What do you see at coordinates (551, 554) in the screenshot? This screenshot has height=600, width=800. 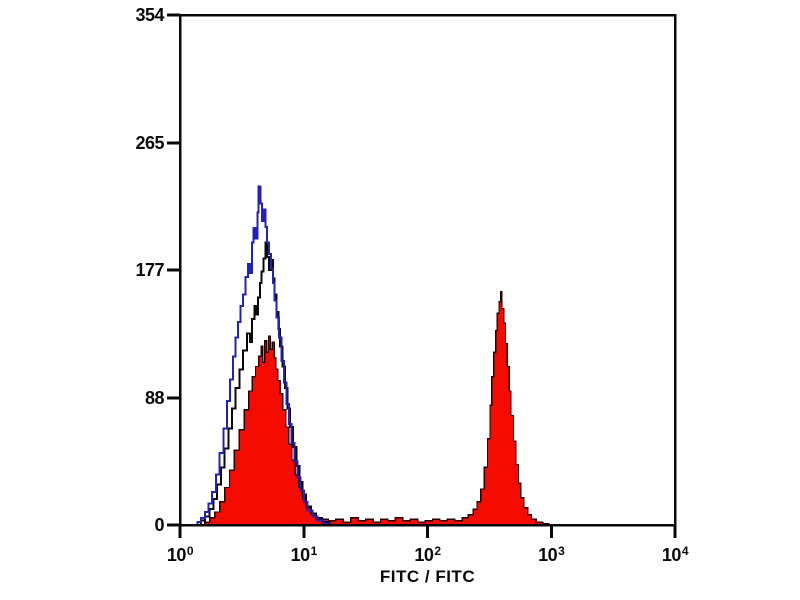 I see `x-axis-tick-label: 103` at bounding box center [551, 554].